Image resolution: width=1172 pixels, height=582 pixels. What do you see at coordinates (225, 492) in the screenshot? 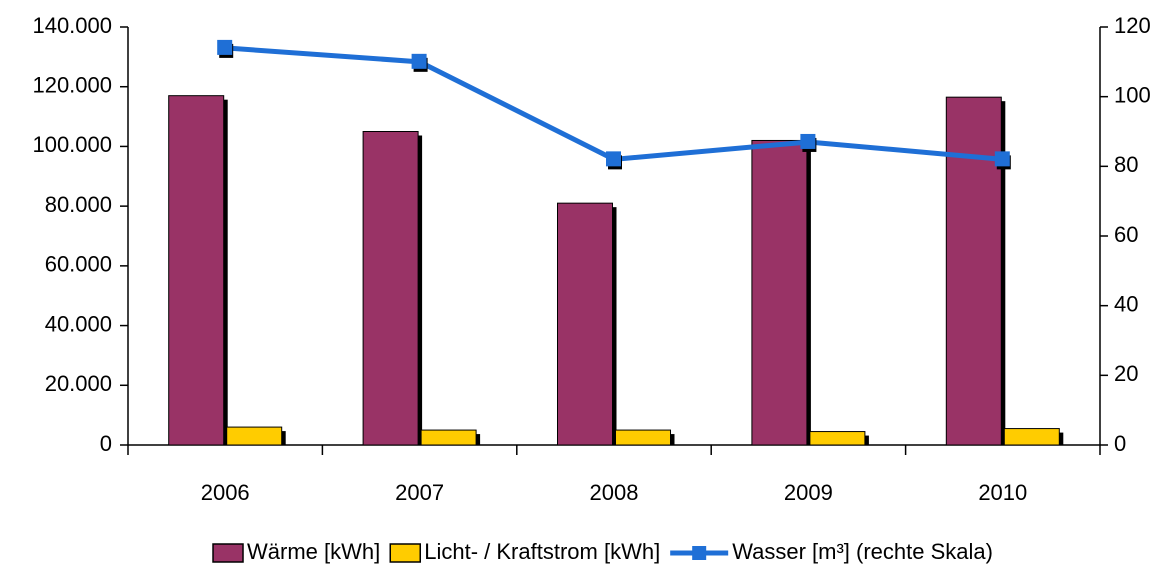
I see `x-tick-label: 2006` at bounding box center [225, 492].